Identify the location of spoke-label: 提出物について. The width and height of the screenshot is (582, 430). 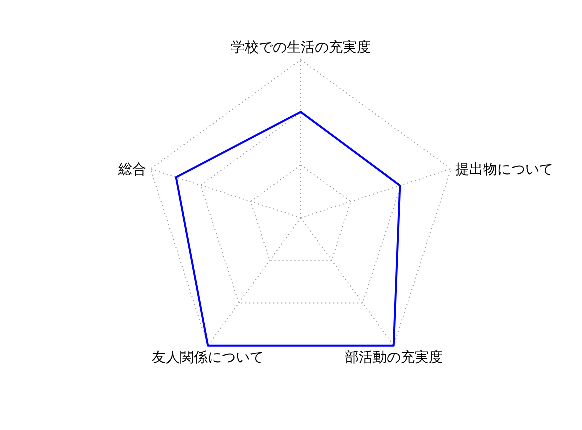
(504, 170).